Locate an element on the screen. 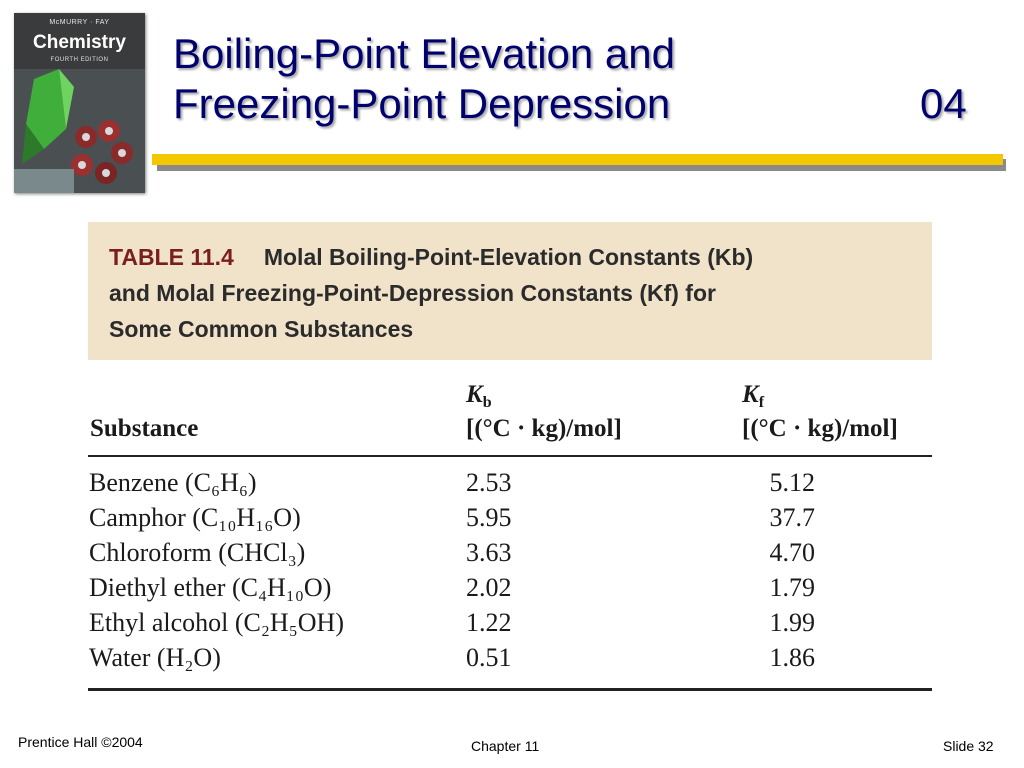  table-row-substance: Chloroform (CHCl₃) is located at coordinates (197, 552).